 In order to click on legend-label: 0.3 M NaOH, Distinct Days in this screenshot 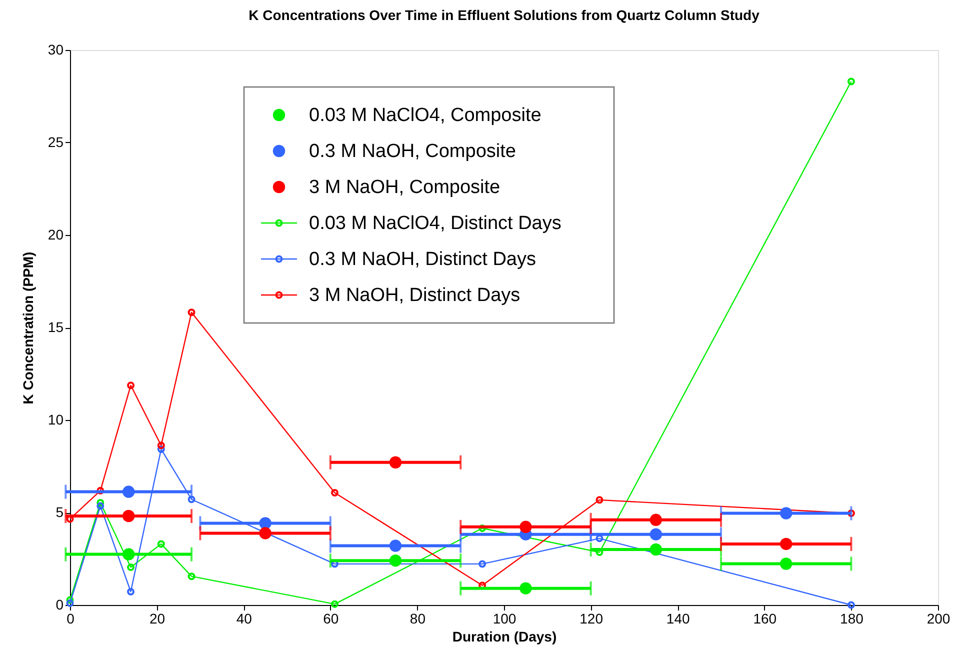, I will do `click(422, 259)`.